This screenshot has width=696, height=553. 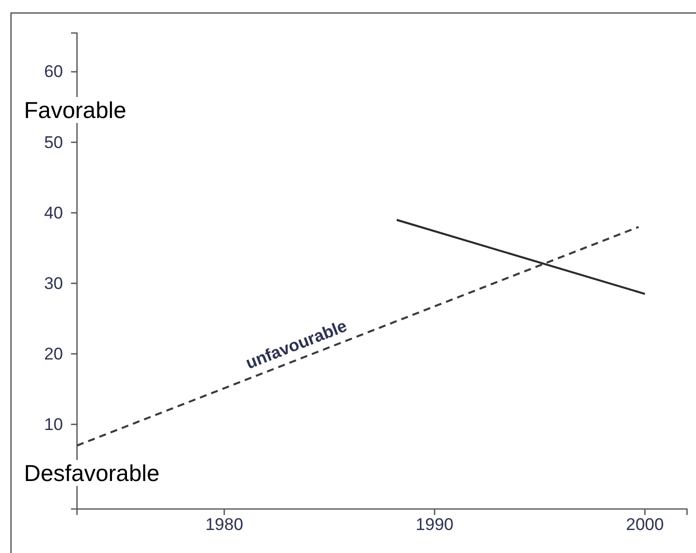 I want to click on y-tick-label: 10, so click(x=53, y=424).